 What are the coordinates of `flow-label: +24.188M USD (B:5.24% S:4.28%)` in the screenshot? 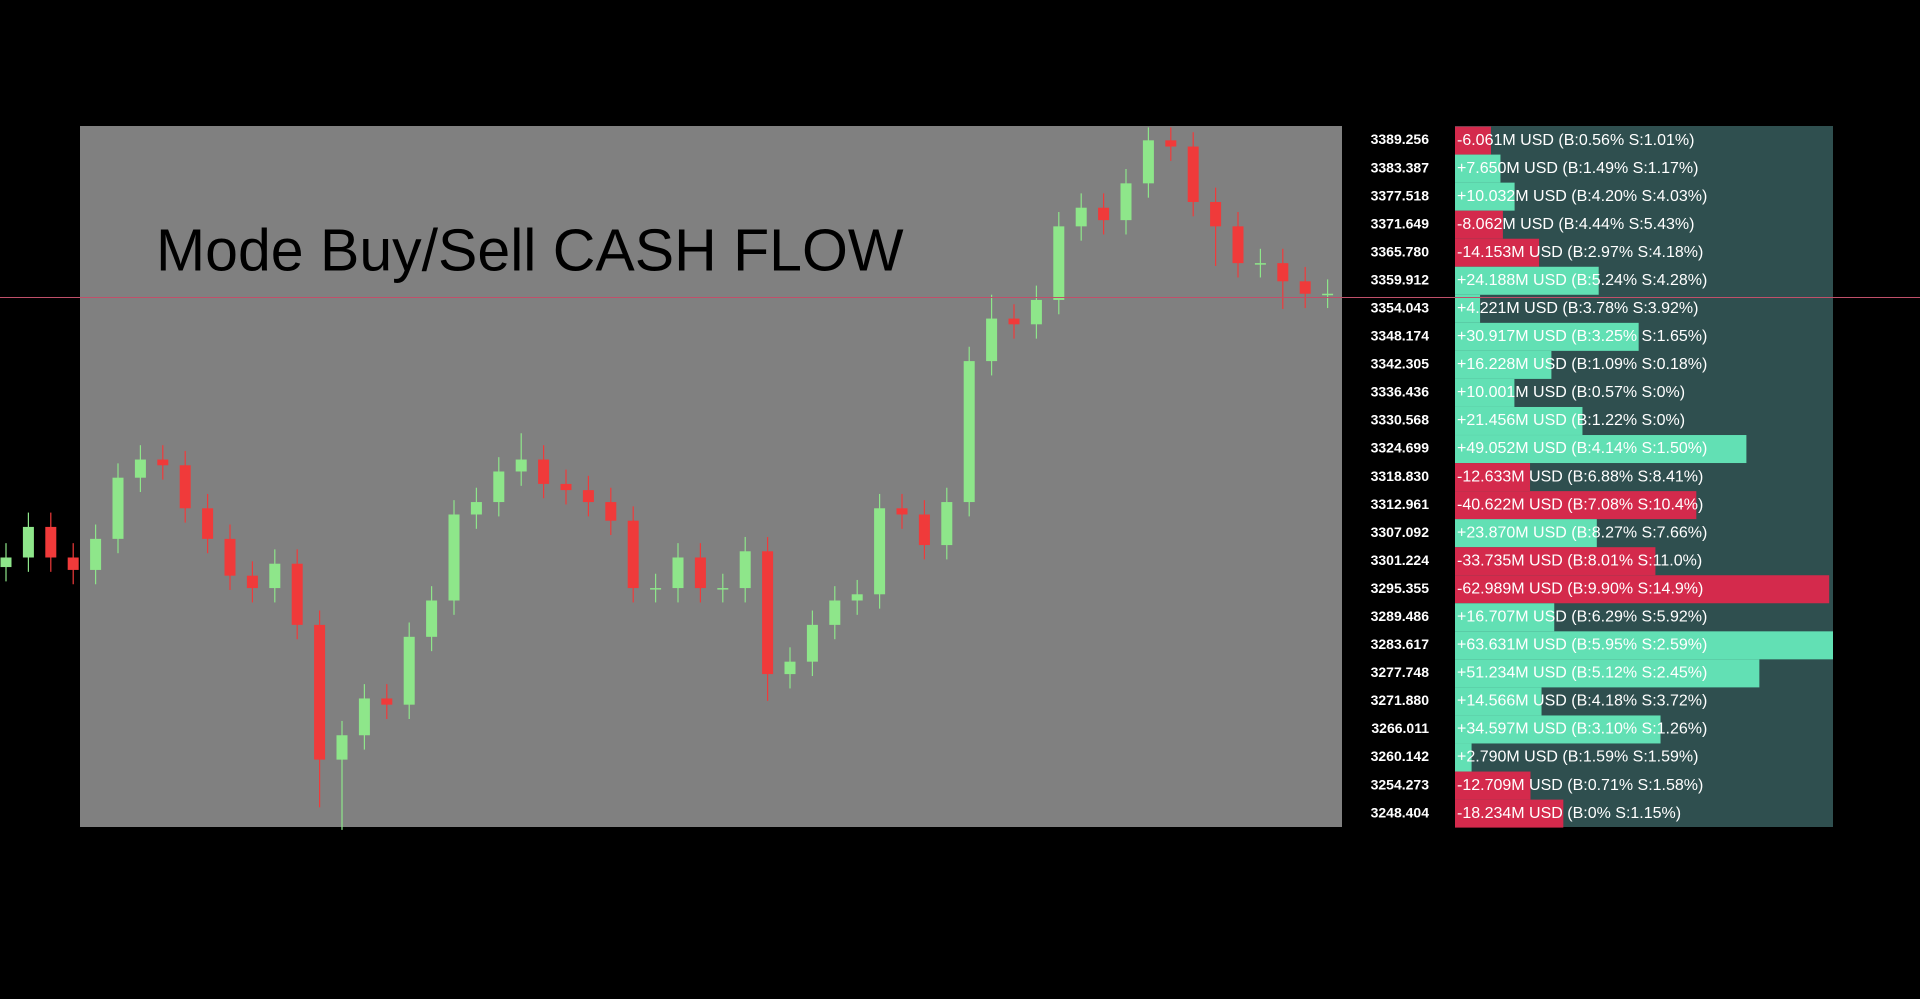 It's located at (1582, 280).